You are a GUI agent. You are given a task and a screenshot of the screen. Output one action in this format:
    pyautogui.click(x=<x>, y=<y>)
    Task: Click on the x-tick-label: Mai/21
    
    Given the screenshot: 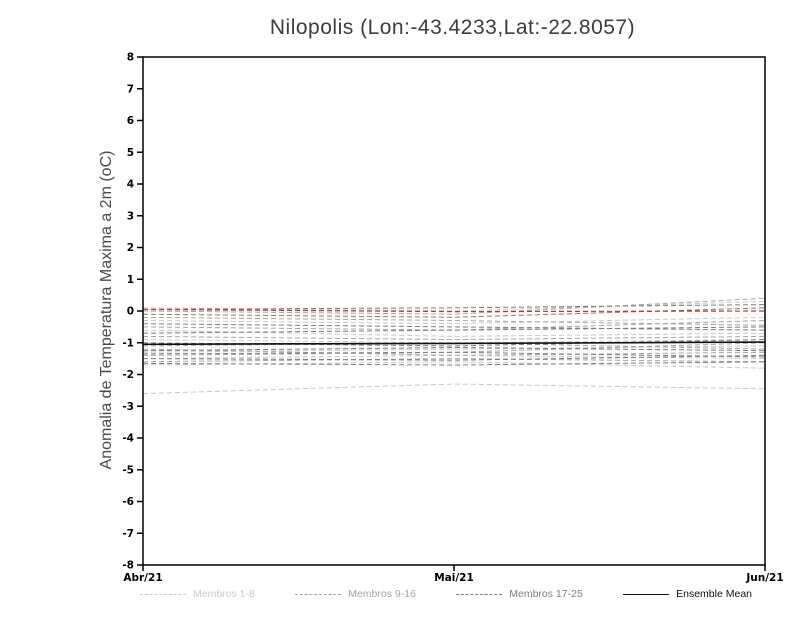 What is the action you would take?
    pyautogui.click(x=454, y=578)
    